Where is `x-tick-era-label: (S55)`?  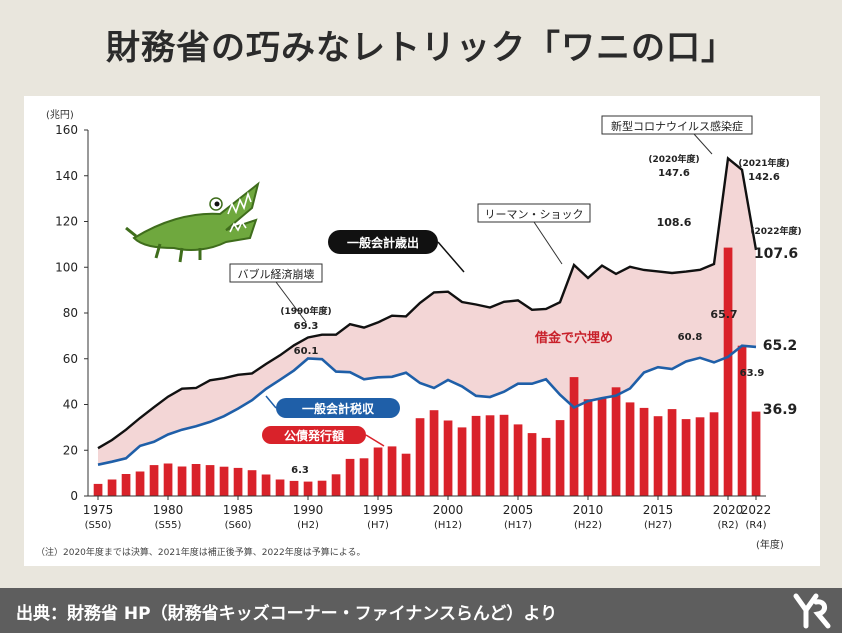
x-tick-era-label: (S55) is located at coordinates (168, 525).